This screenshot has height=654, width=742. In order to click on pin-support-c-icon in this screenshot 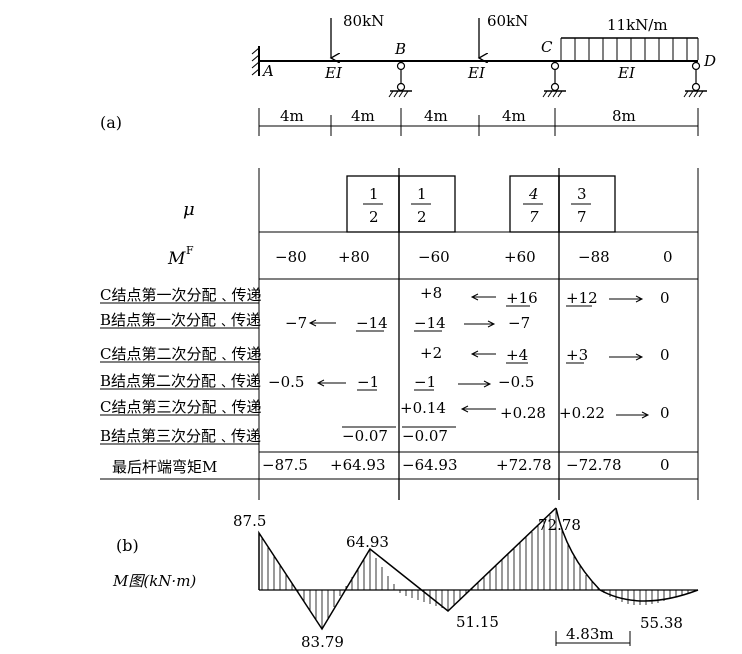, I will do `click(554, 79)`.